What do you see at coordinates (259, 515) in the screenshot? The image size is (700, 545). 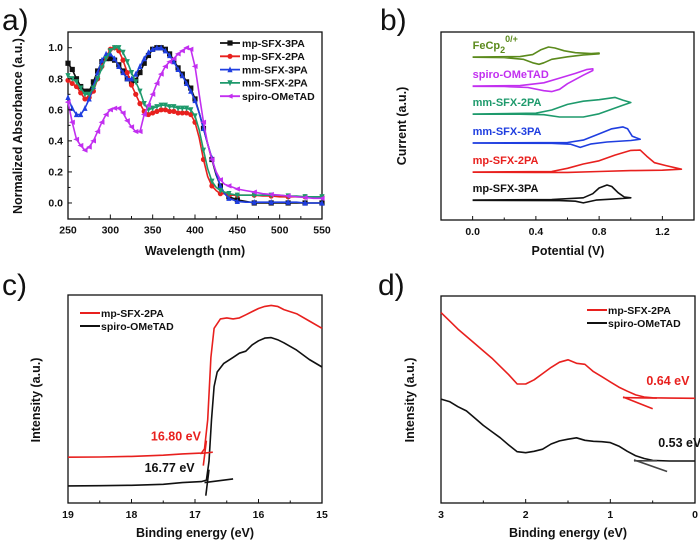 I see `x-tick-label: 16` at bounding box center [259, 515].